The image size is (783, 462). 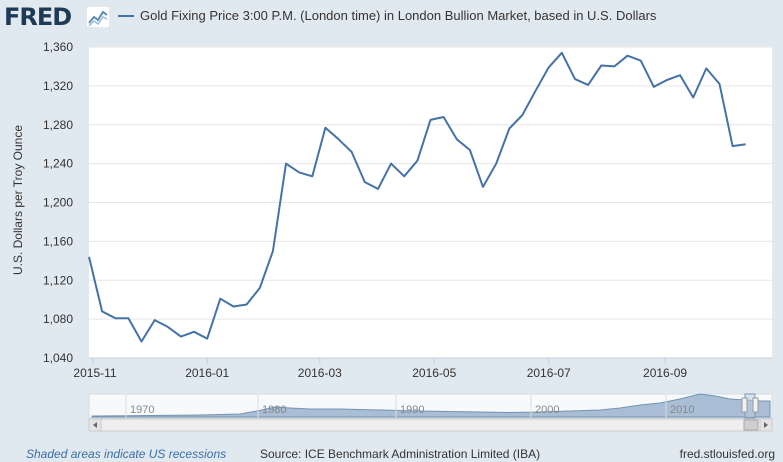 I want to click on x-tick-label: 2016-01, so click(x=207, y=373).